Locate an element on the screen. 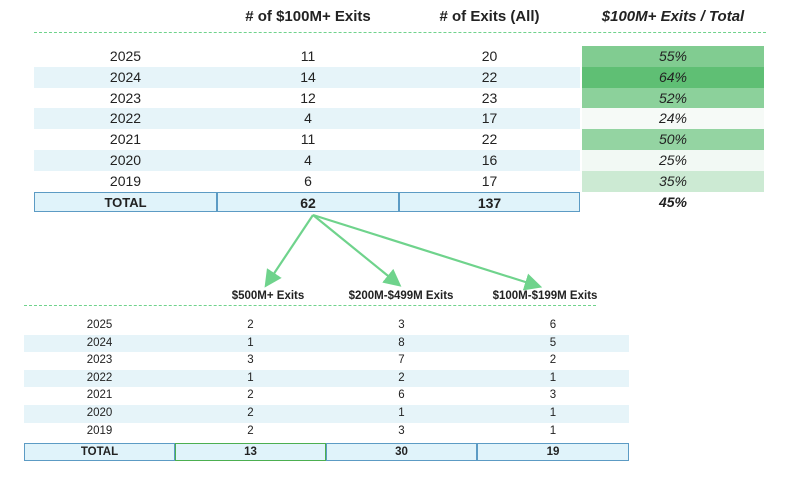 The width and height of the screenshot is (809, 485). table-row: 2024 14 22 64% is located at coordinates (400, 77).